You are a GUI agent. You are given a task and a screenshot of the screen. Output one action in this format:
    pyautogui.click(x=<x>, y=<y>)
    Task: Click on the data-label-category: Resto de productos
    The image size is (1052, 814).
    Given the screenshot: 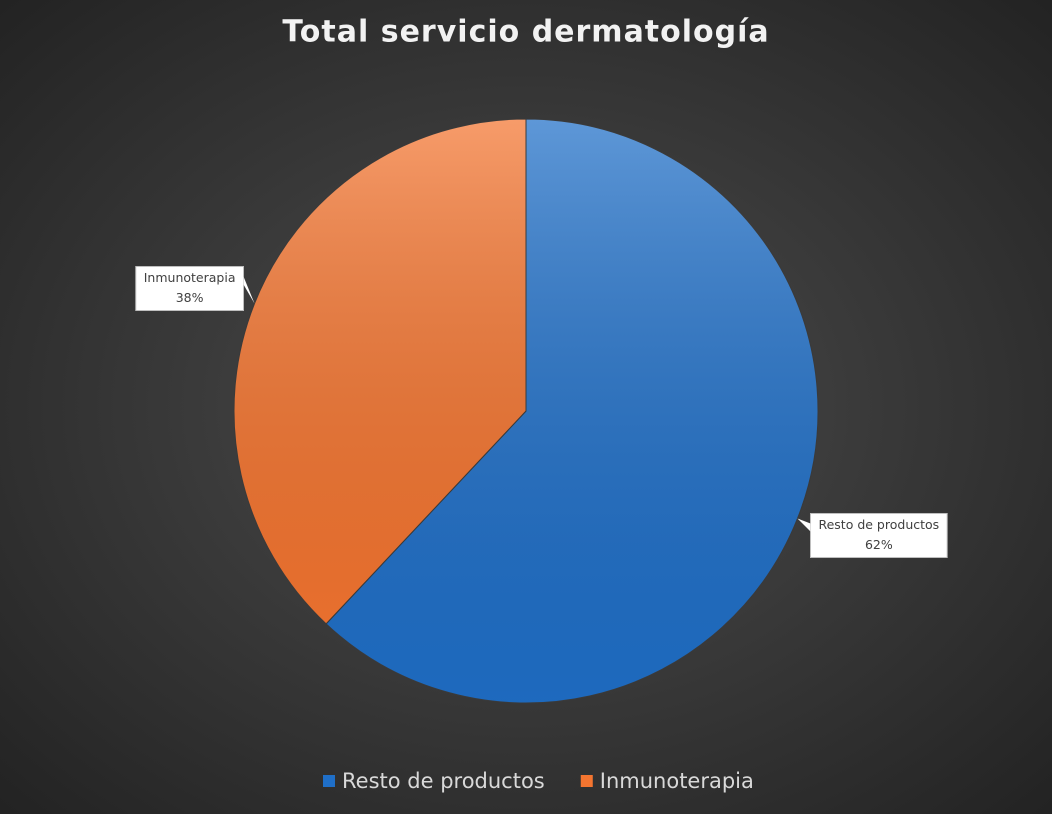 What is the action you would take?
    pyautogui.click(x=878, y=524)
    